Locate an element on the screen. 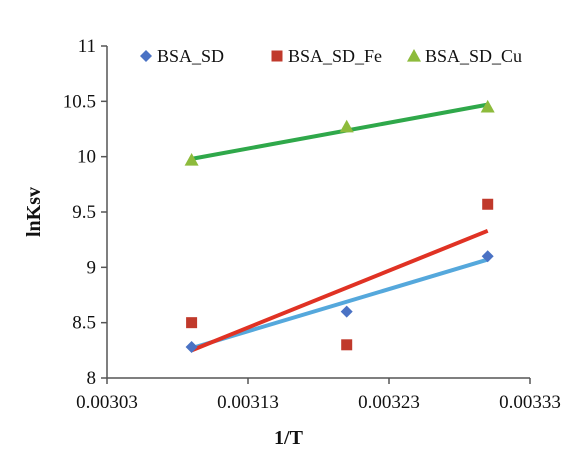 The image size is (573, 456). y-tick-label: 9.5 is located at coordinates (84, 212).